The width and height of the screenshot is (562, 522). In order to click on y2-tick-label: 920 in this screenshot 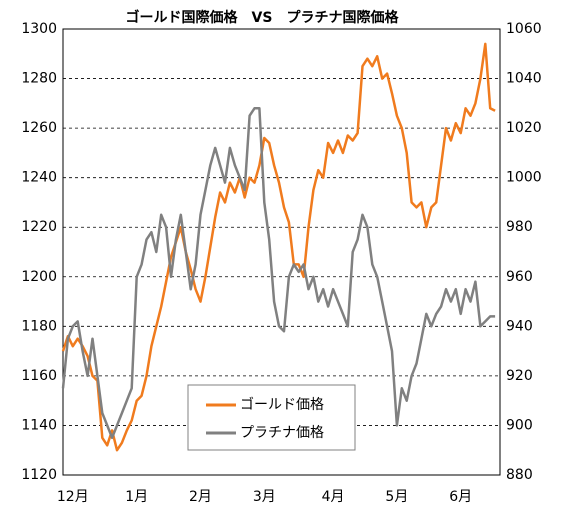, I will do `click(519, 376)`.